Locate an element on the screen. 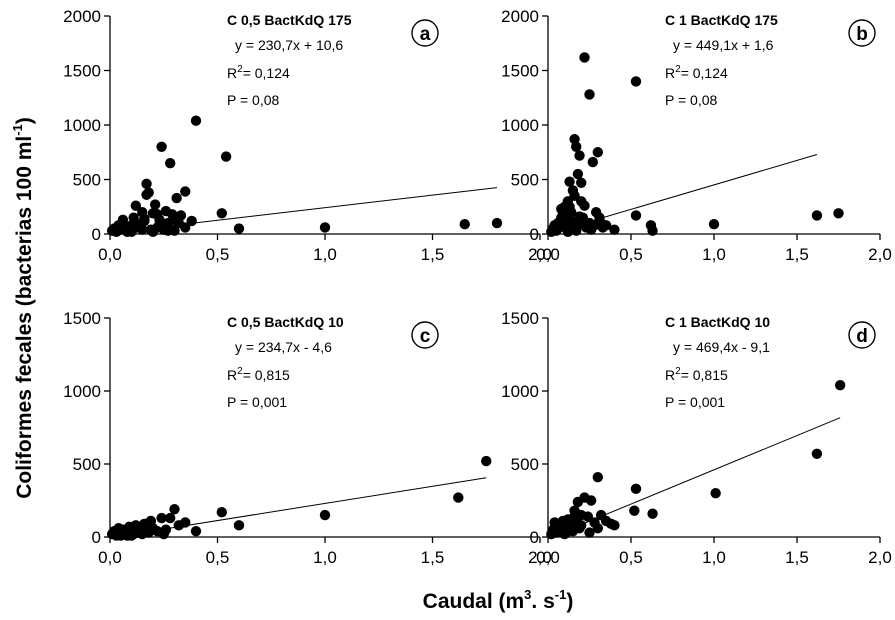 This screenshot has width=895, height=620. x-axis-title-mid: . s is located at coordinates (542, 601).